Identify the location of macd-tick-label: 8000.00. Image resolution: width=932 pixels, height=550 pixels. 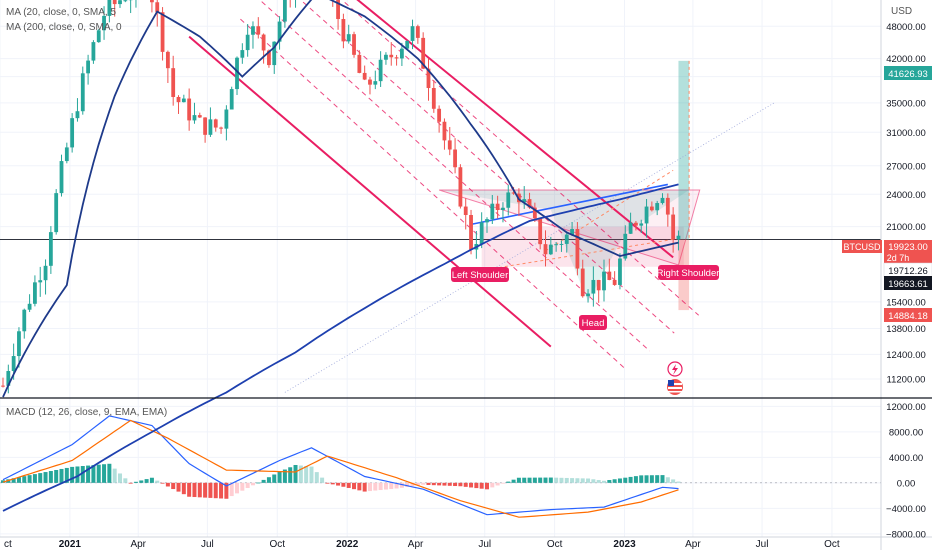
(906, 432).